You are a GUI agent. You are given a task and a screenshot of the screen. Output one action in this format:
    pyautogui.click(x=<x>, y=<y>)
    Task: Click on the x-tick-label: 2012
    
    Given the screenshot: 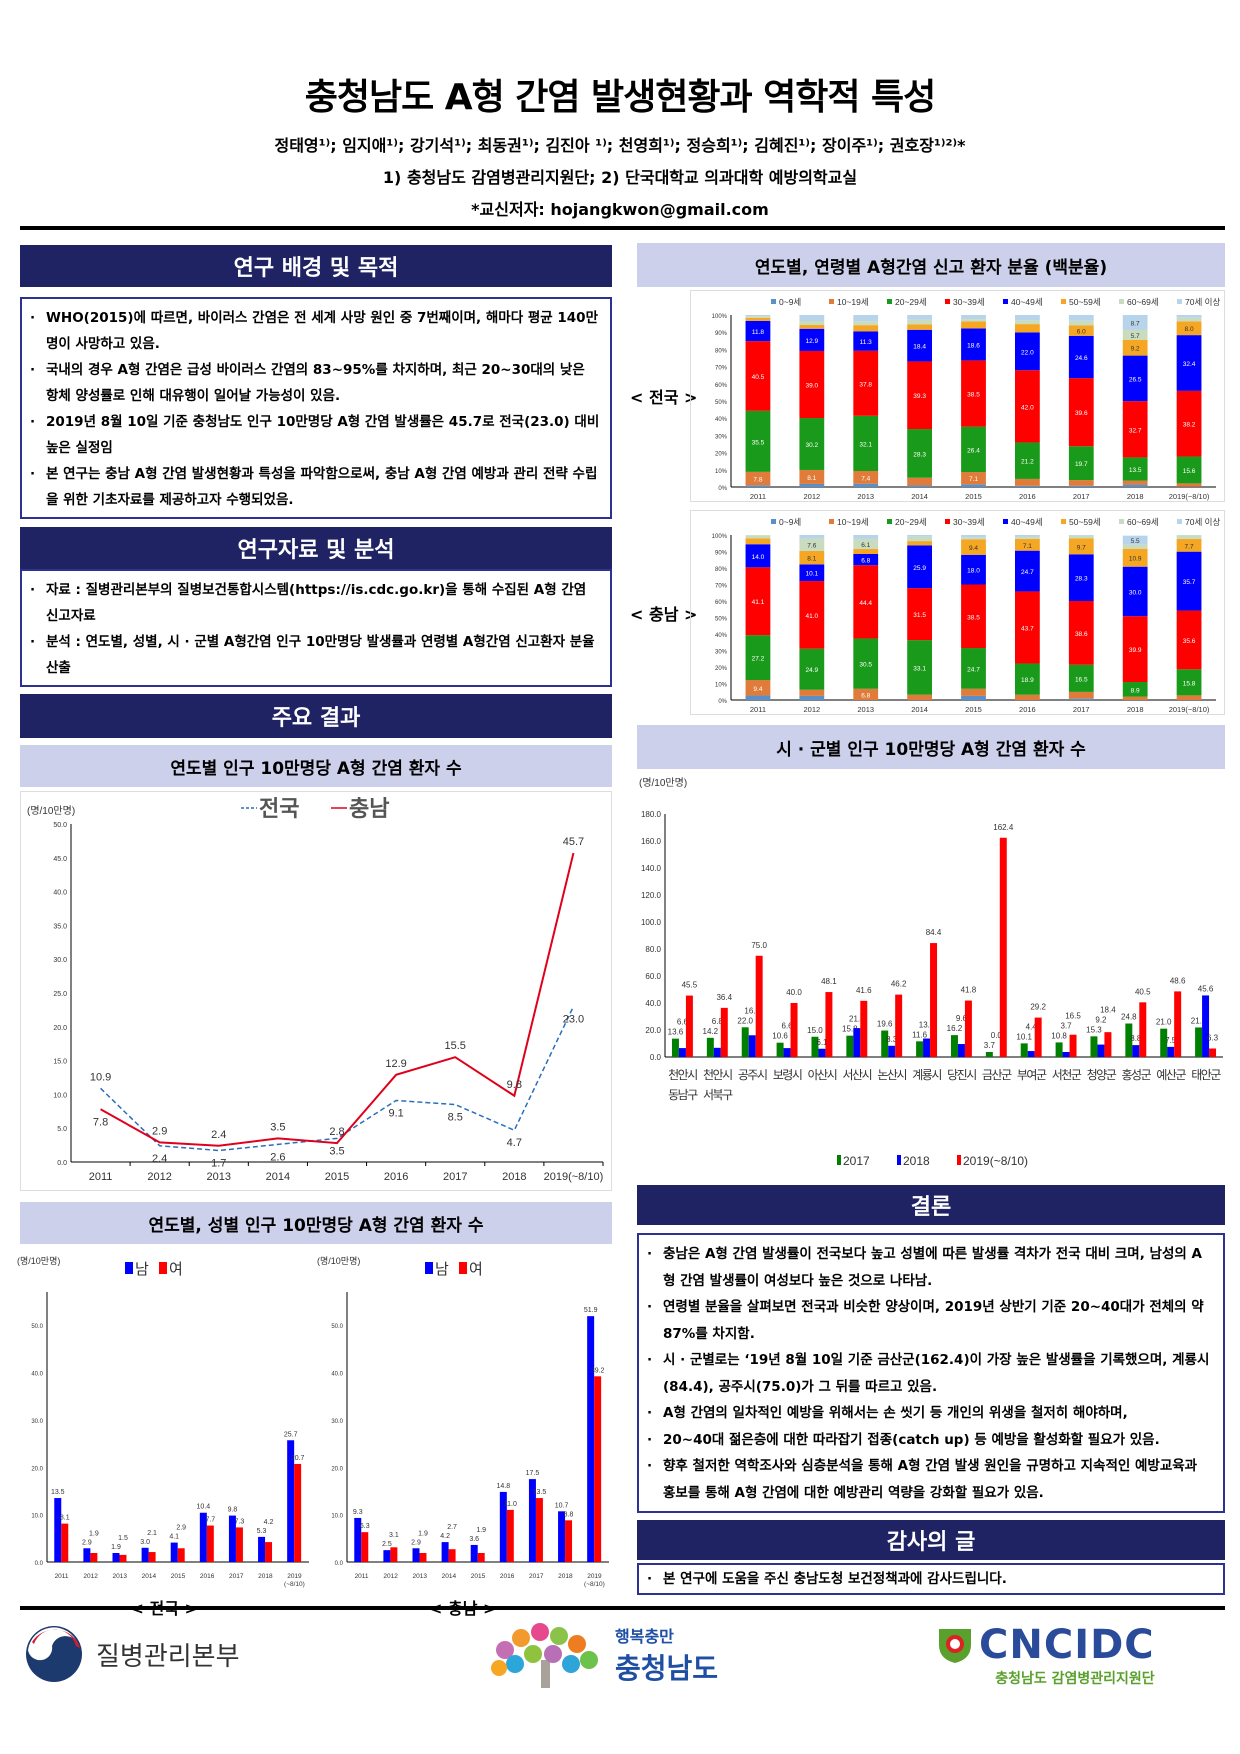 What is the action you would take?
    pyautogui.click(x=159, y=1177)
    